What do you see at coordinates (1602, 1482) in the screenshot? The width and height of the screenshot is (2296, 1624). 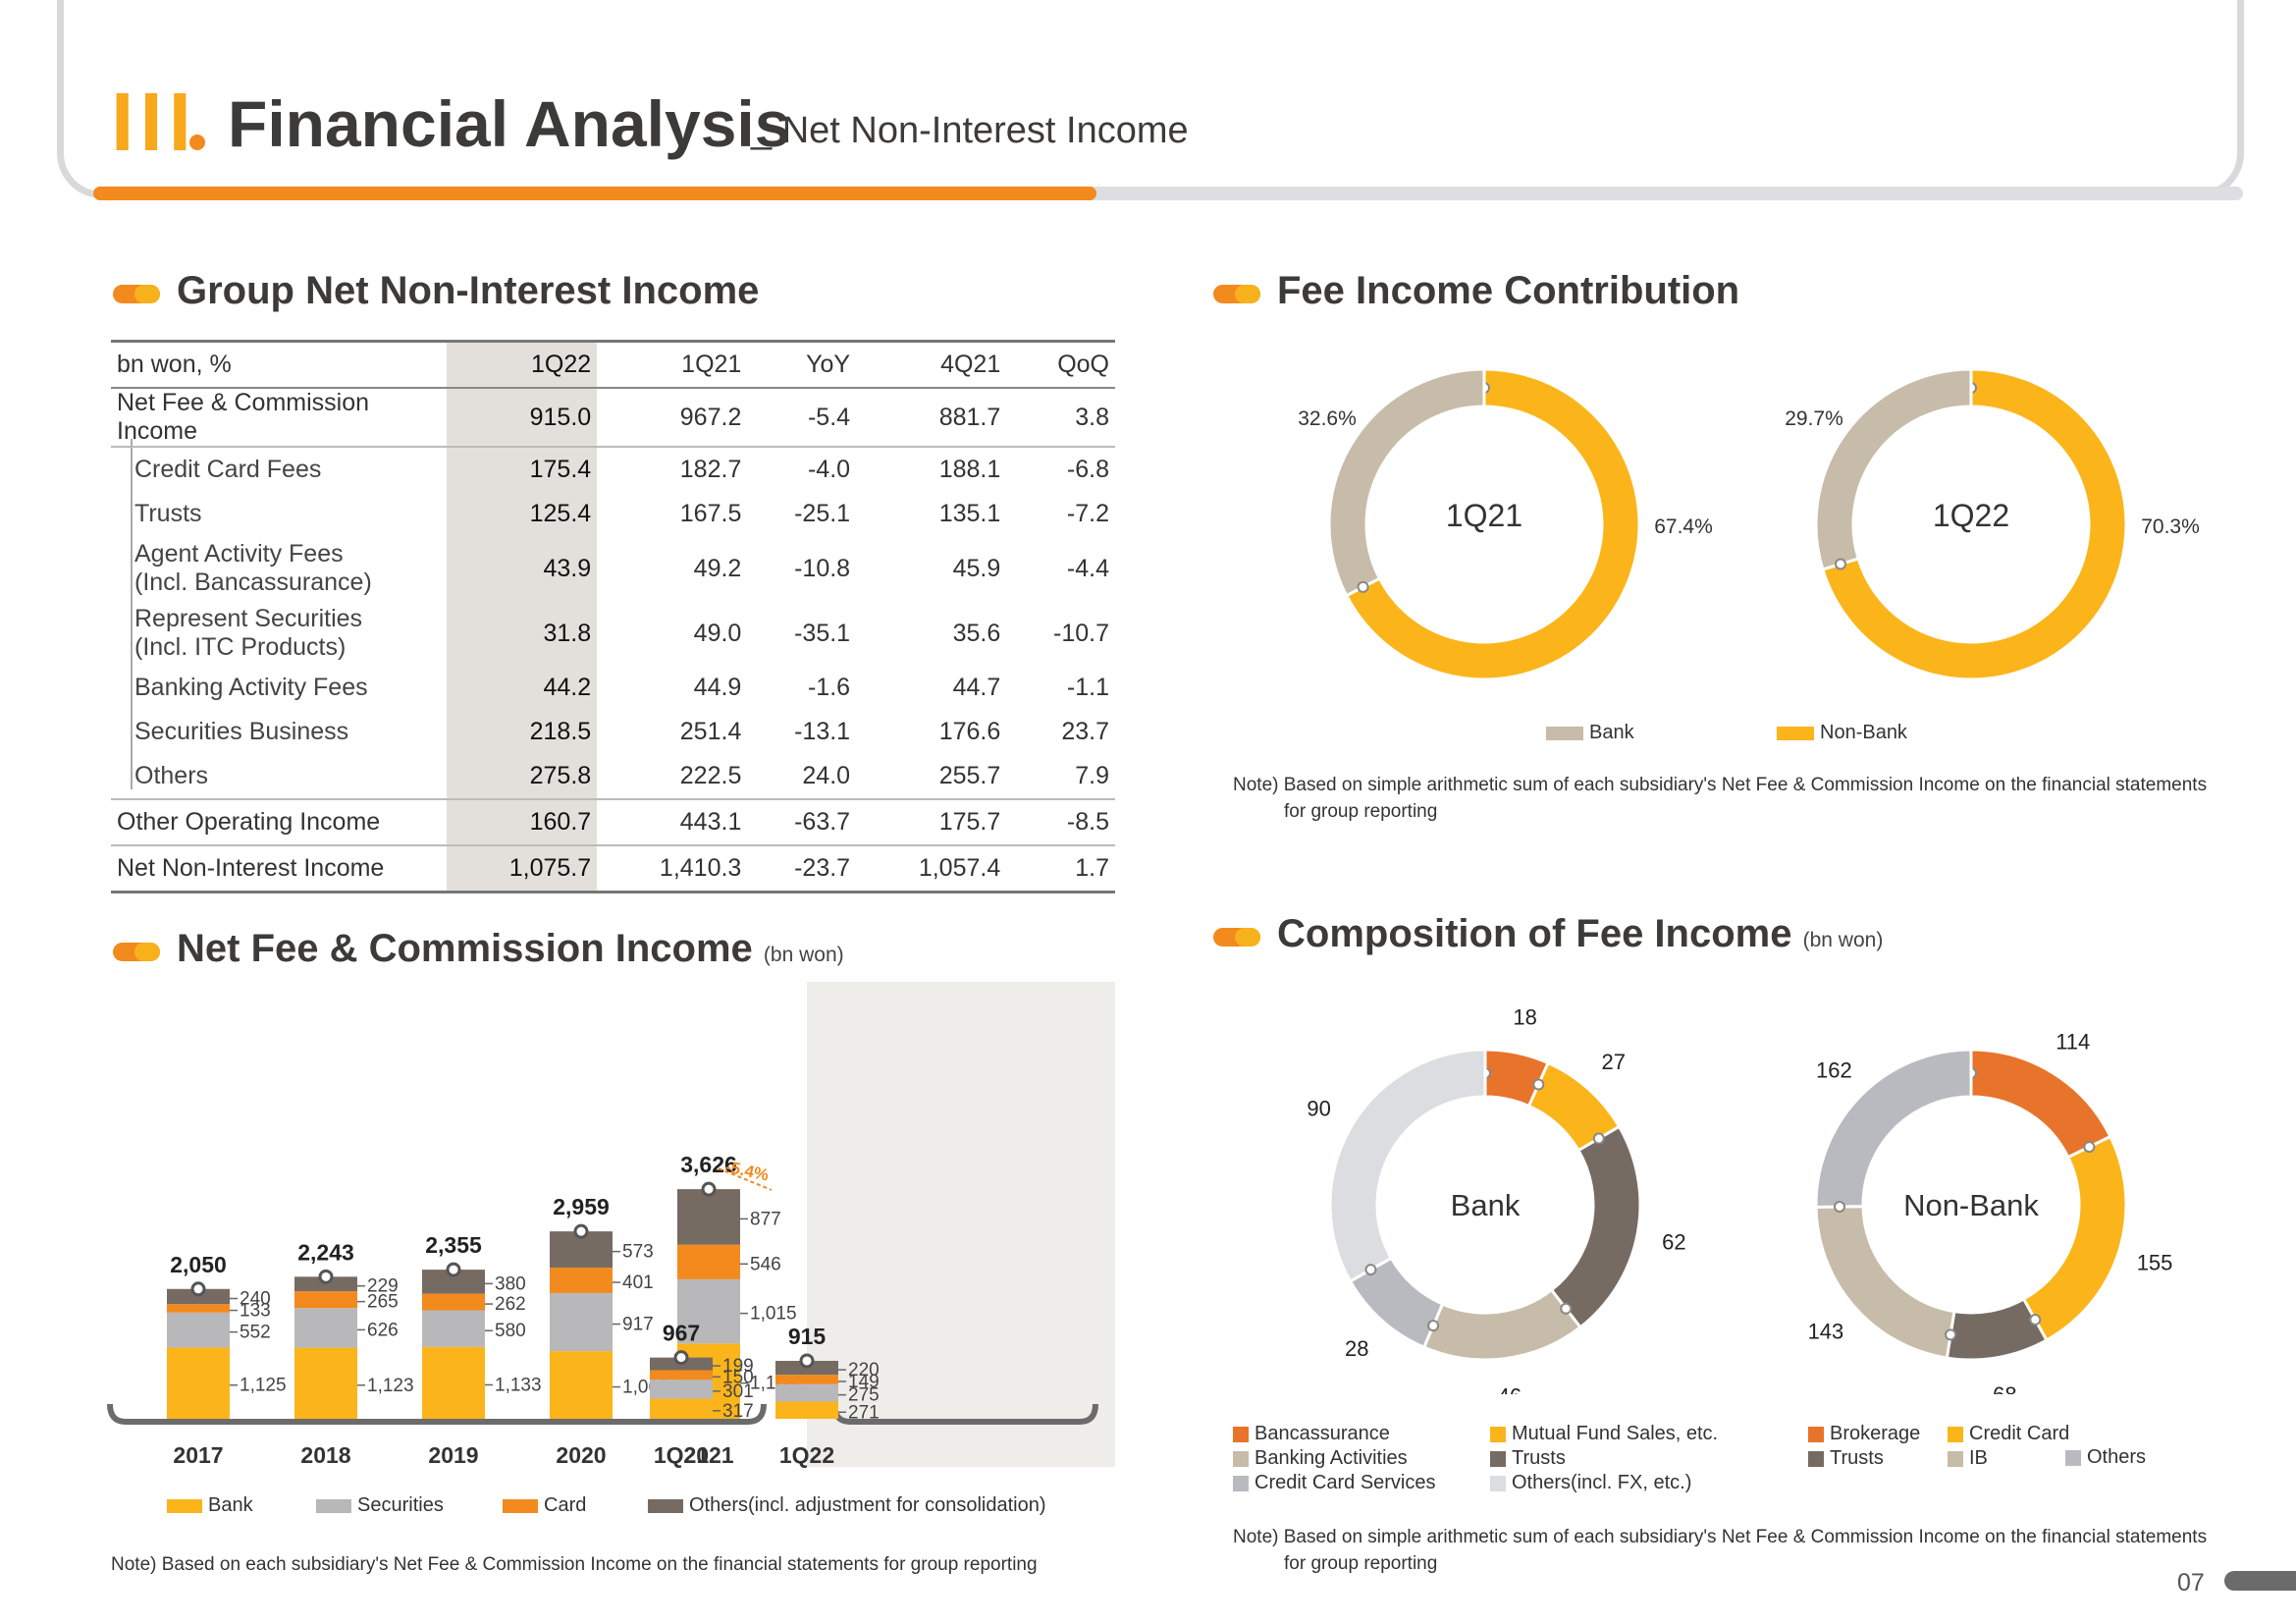 I see `legend-label: Others(incl. FX, etc.)` at bounding box center [1602, 1482].